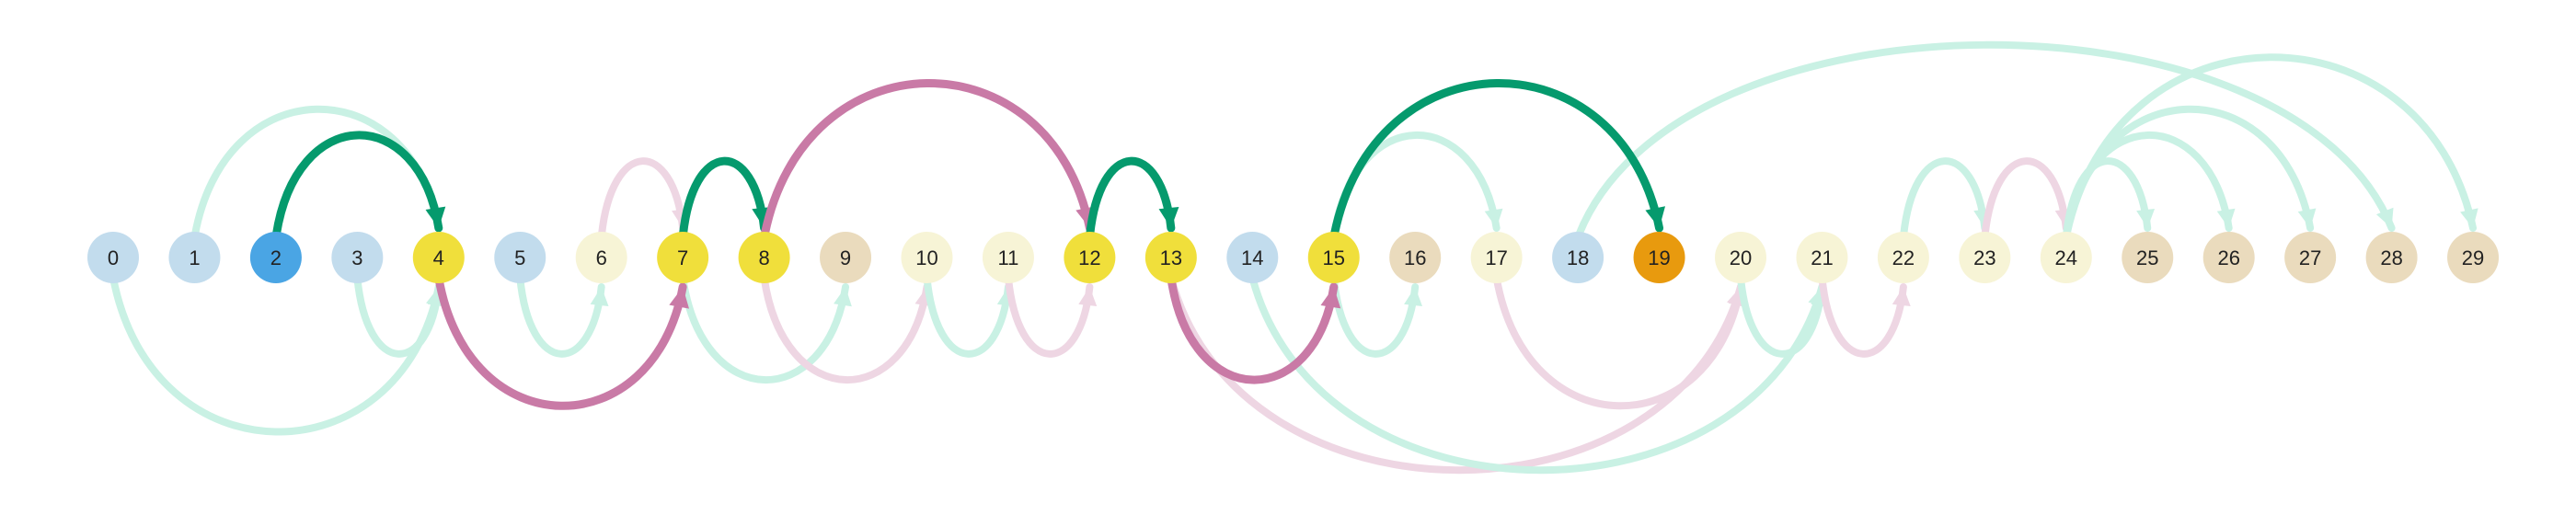 This screenshot has height=515, width=2576. I want to click on node-19: 19, so click(1659, 257).